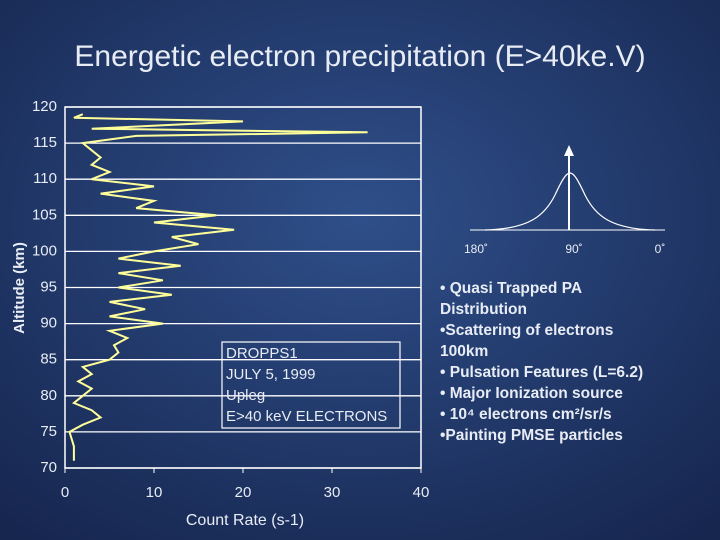  I want to click on y-tick-label: 70, so click(48, 467).